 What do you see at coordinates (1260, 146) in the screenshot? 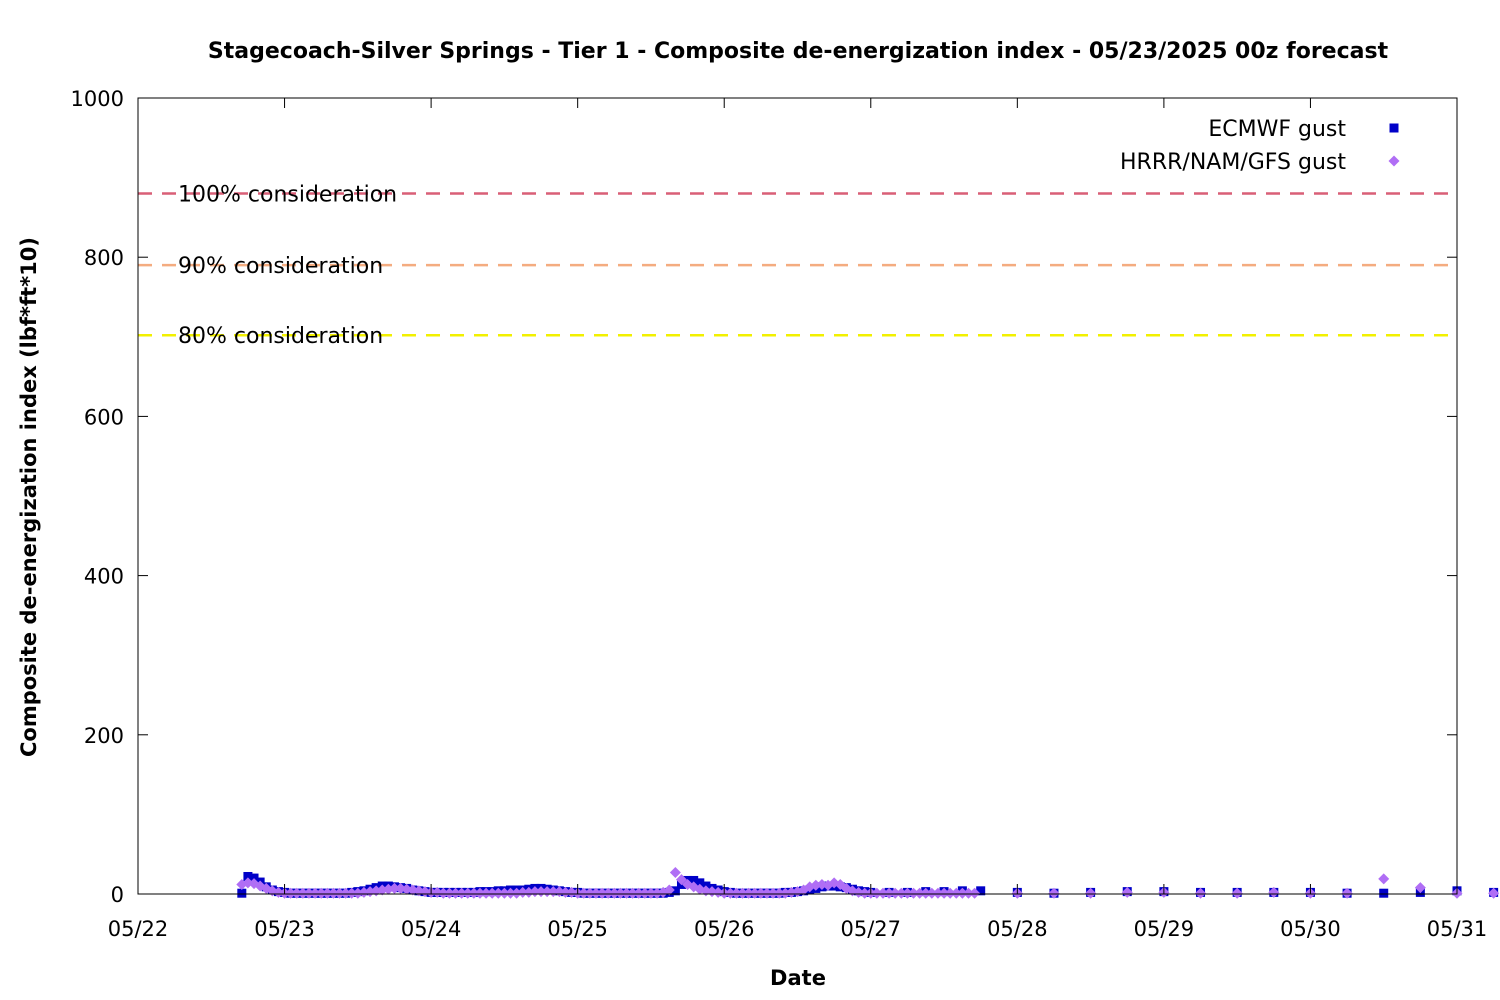
I see `legend: ECMWF gust HRRR/NAM/GFS gust` at bounding box center [1260, 146].